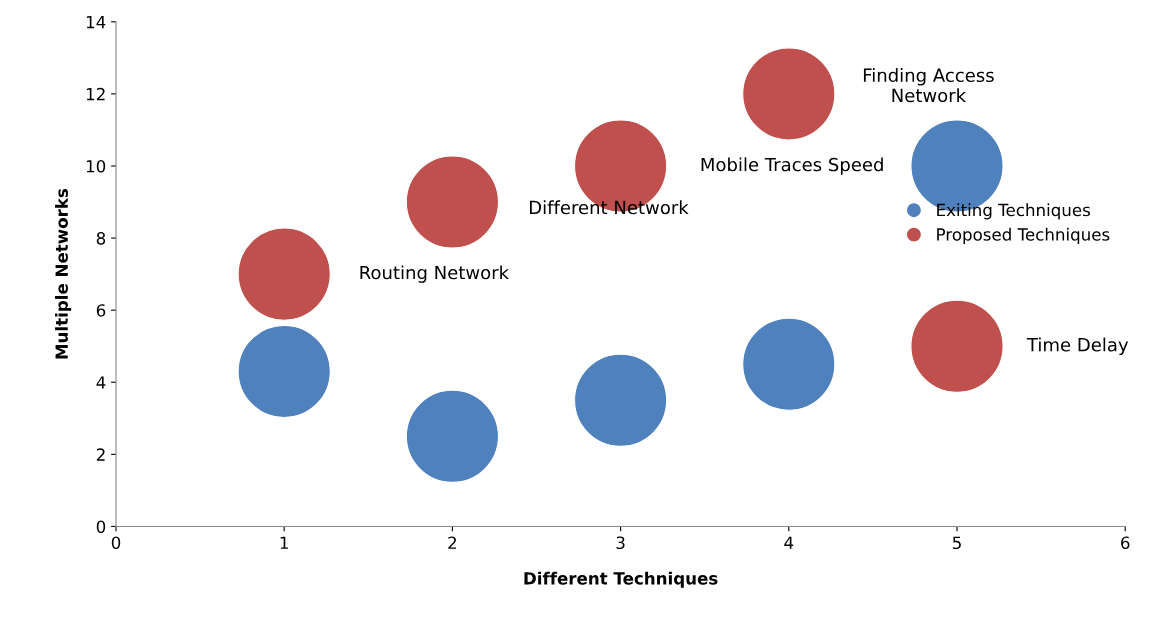  What do you see at coordinates (1013, 211) in the screenshot?
I see `legend-label: Exiting Techniques` at bounding box center [1013, 211].